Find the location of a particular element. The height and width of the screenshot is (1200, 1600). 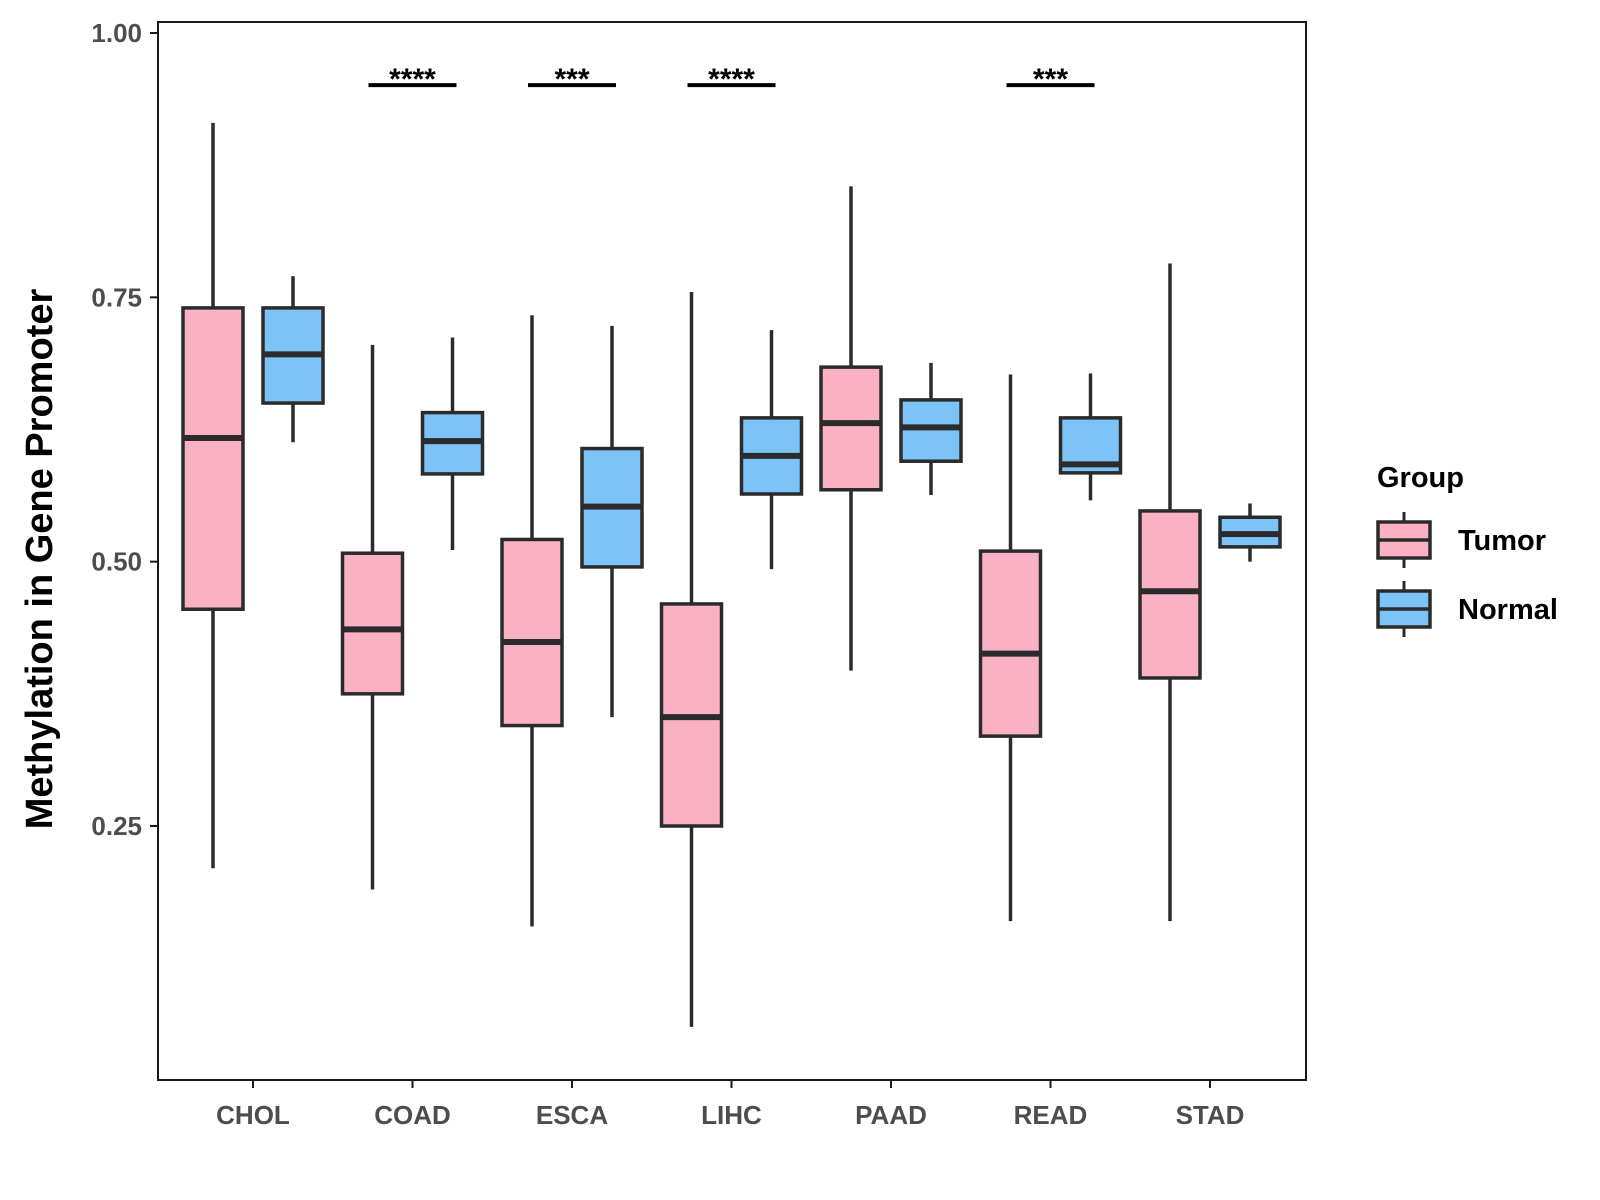

legend: Group Tumor Normal is located at coordinates (1467, 549).